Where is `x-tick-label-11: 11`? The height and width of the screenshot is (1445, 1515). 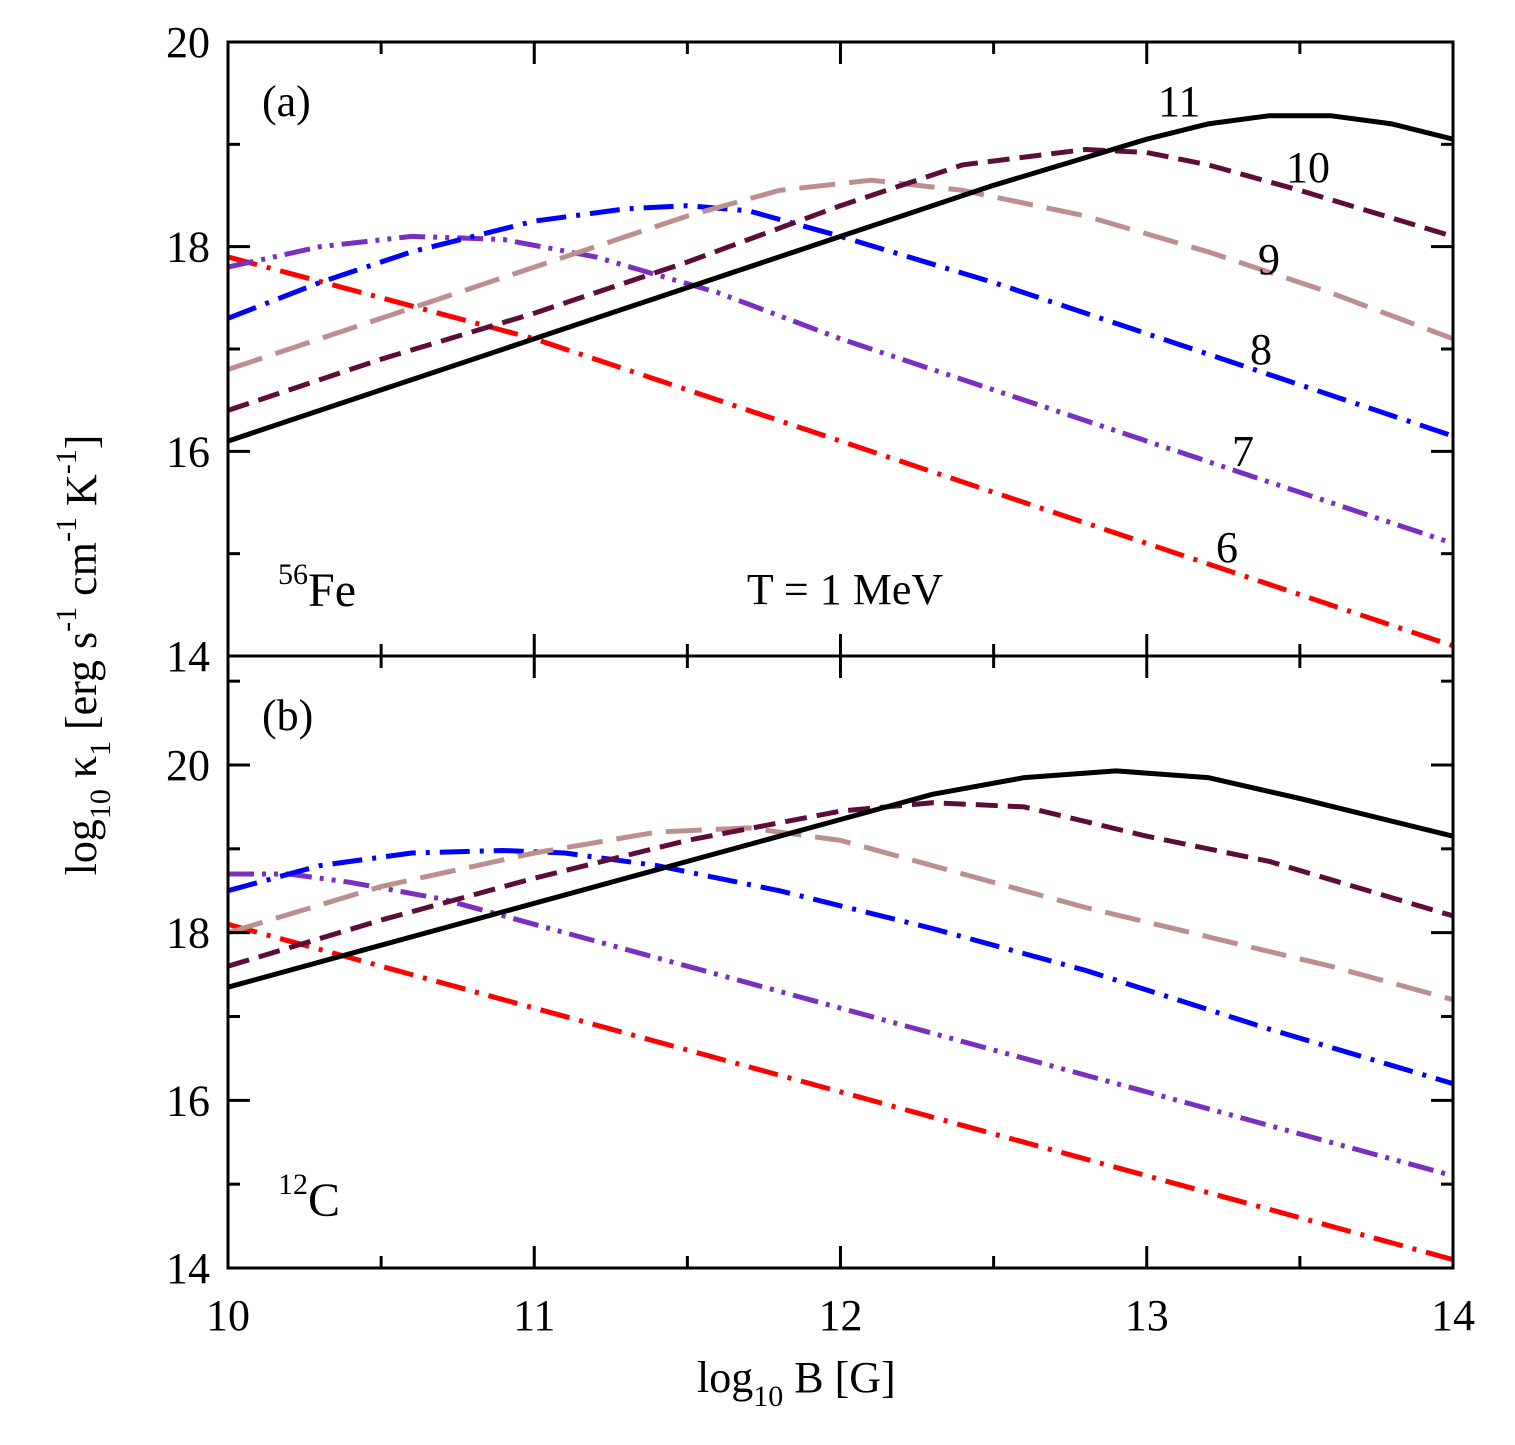
x-tick-label-11: 11 is located at coordinates (534, 1315).